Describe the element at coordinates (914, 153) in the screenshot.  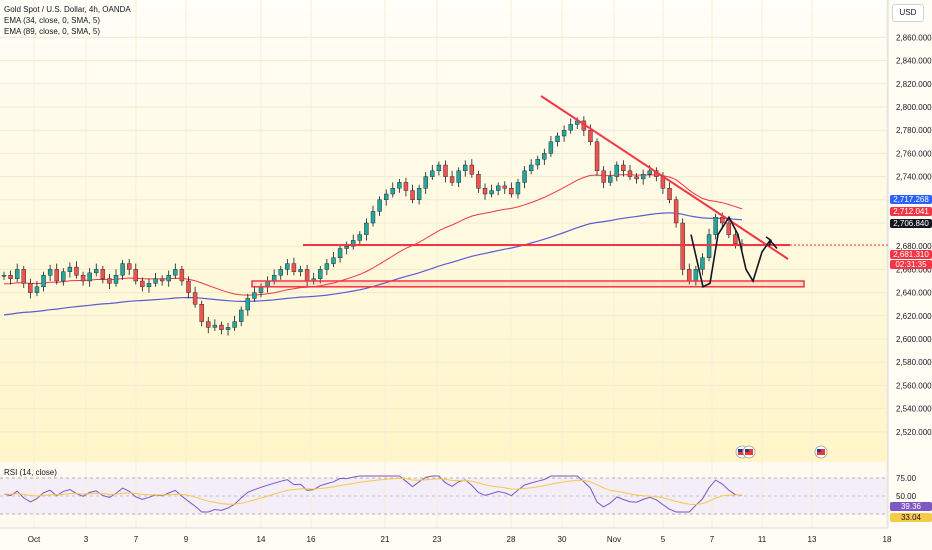
I see `price-tick-label: 2,760.000` at that location.